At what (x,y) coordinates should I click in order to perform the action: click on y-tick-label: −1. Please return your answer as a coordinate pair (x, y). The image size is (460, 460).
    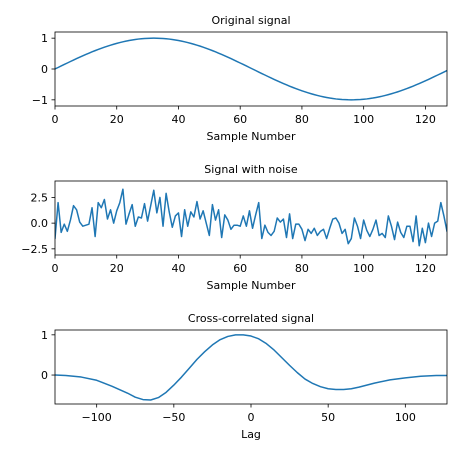
    Looking at the image, I should click on (40, 100).